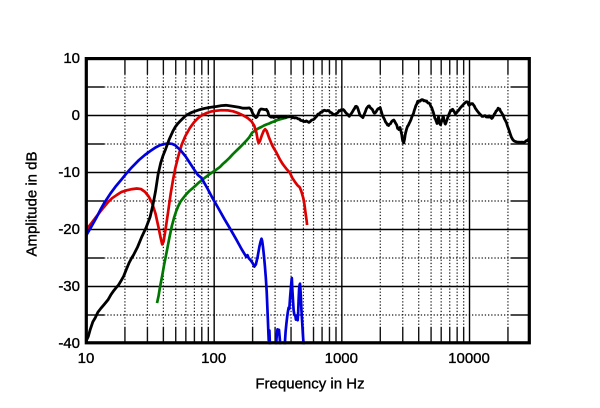 The height and width of the screenshot is (408, 600). I want to click on svg-text: -10, so click(69, 172).